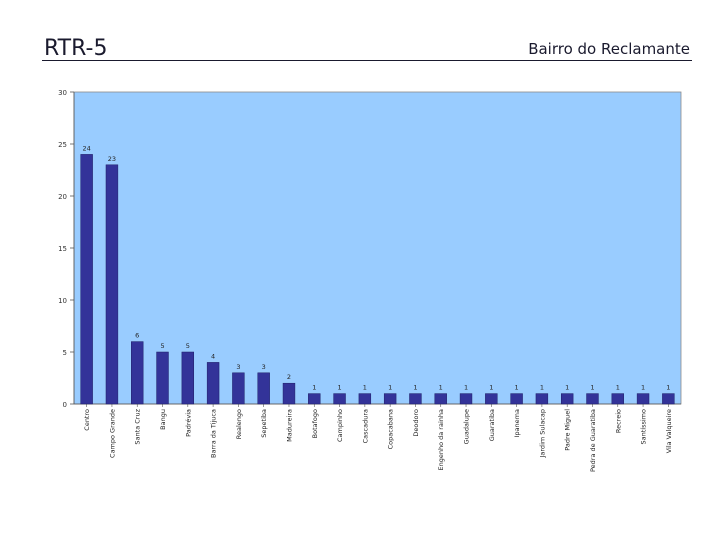  I want to click on category-label: Santíssimo, so click(644, 426).